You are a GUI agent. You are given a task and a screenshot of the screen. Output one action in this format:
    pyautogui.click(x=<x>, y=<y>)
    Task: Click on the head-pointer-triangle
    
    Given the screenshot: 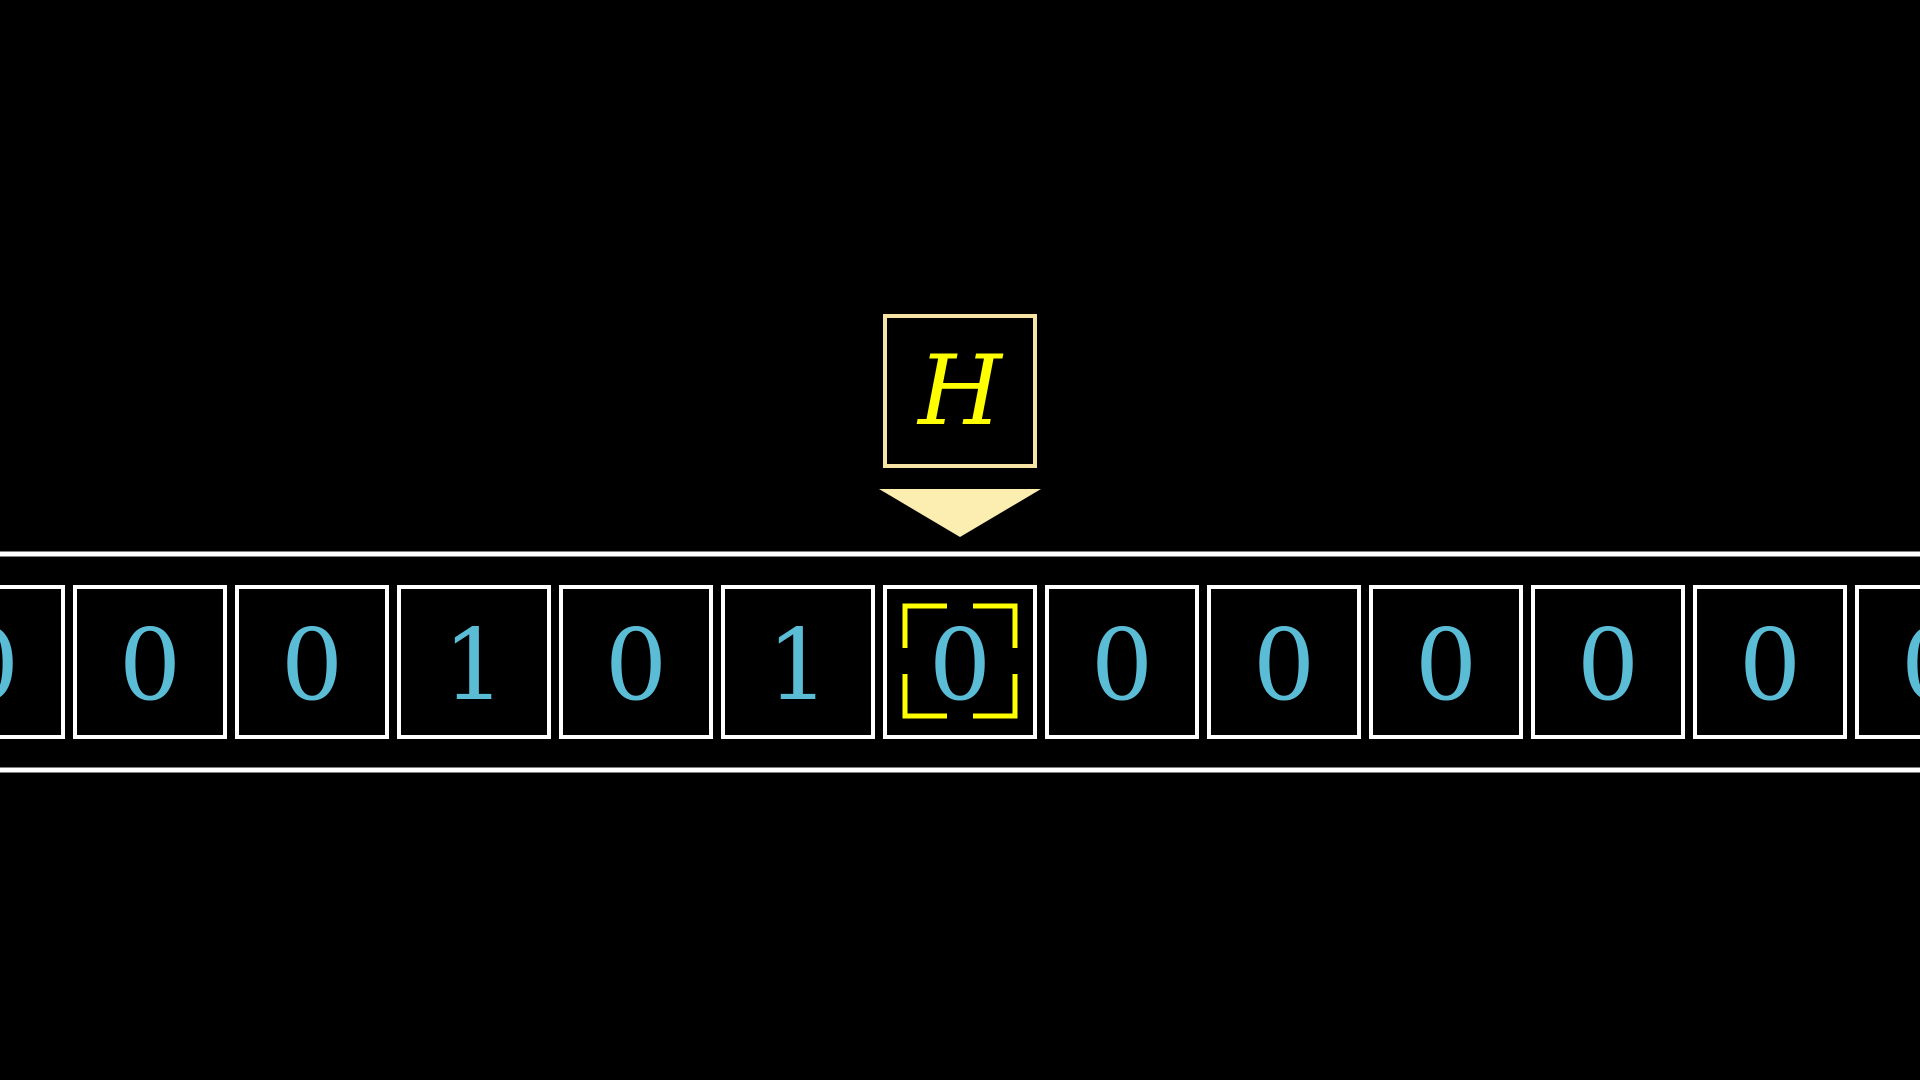 What is the action you would take?
    pyautogui.click(x=960, y=513)
    